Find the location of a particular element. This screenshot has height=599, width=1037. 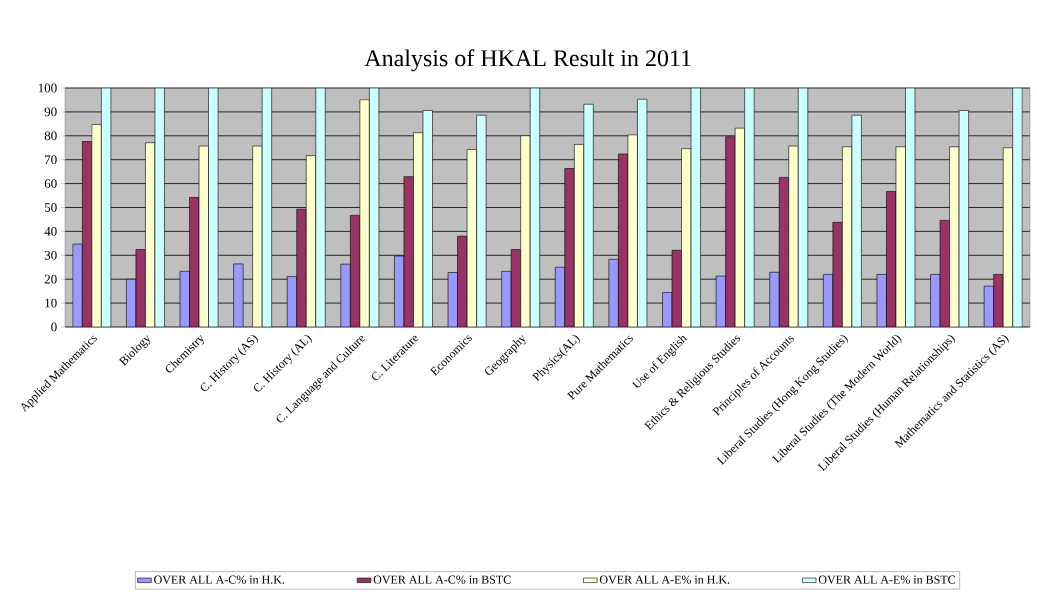

y-tick-label: 40 is located at coordinates (50, 231).